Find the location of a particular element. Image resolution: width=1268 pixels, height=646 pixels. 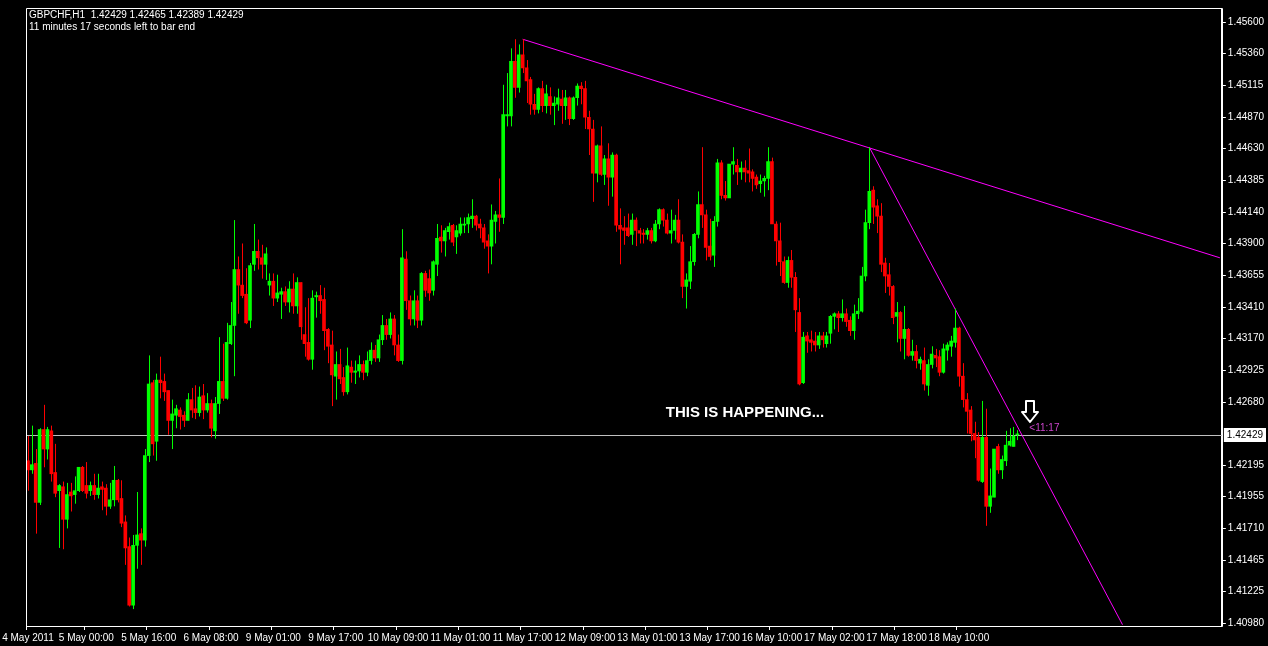

x-tick-label: 9 May 01:00 is located at coordinates (273, 637).